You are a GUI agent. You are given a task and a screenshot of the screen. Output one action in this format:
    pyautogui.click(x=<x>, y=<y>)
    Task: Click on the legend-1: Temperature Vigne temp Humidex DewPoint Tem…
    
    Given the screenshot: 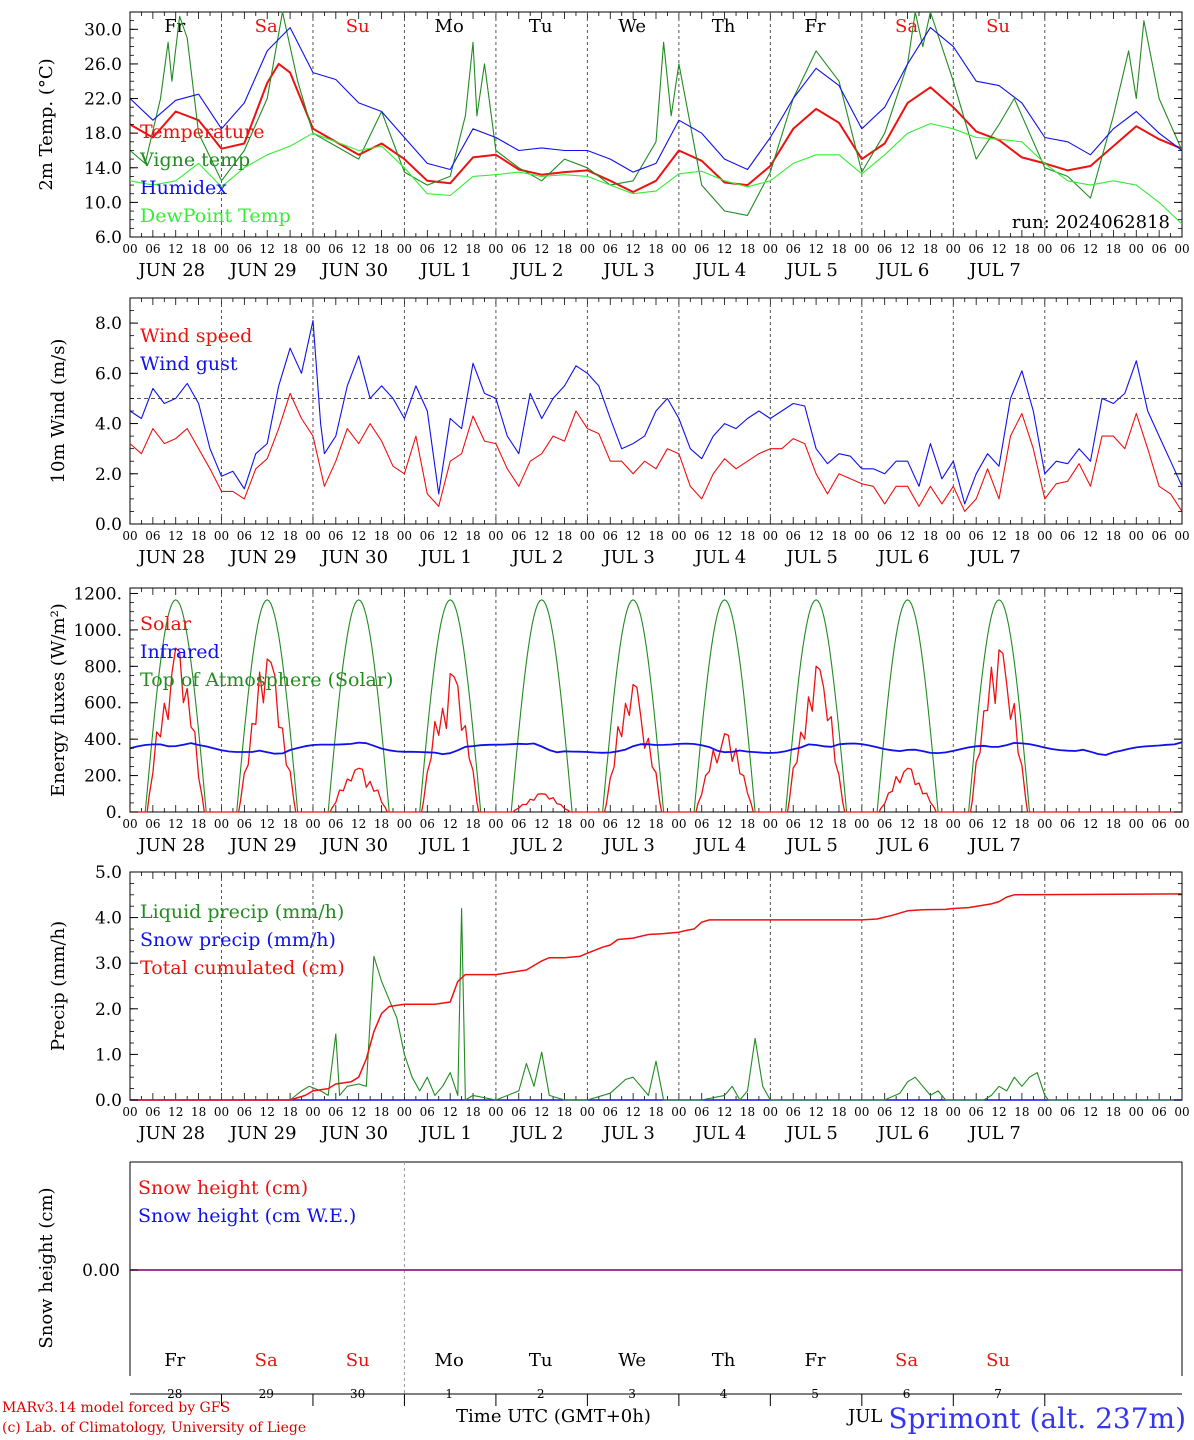 What is the action you would take?
    pyautogui.click(x=215, y=174)
    